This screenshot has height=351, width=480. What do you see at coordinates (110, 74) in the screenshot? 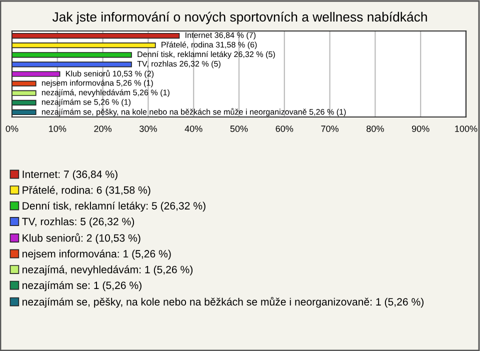
I see `data-label: Klub seniorů 10,53 % (2)` at bounding box center [110, 74].